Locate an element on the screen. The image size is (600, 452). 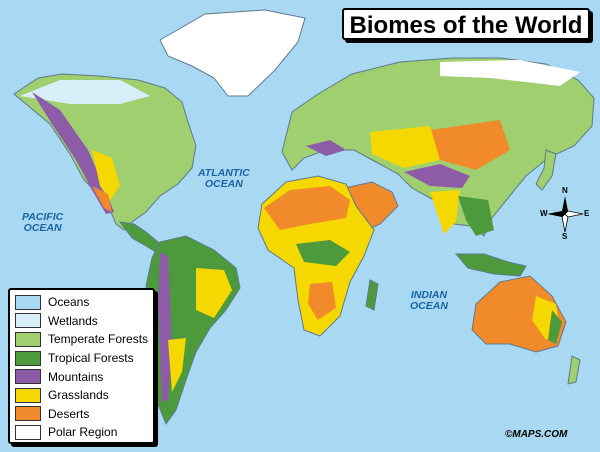
legend-item: Deserts is located at coordinates (81, 414).